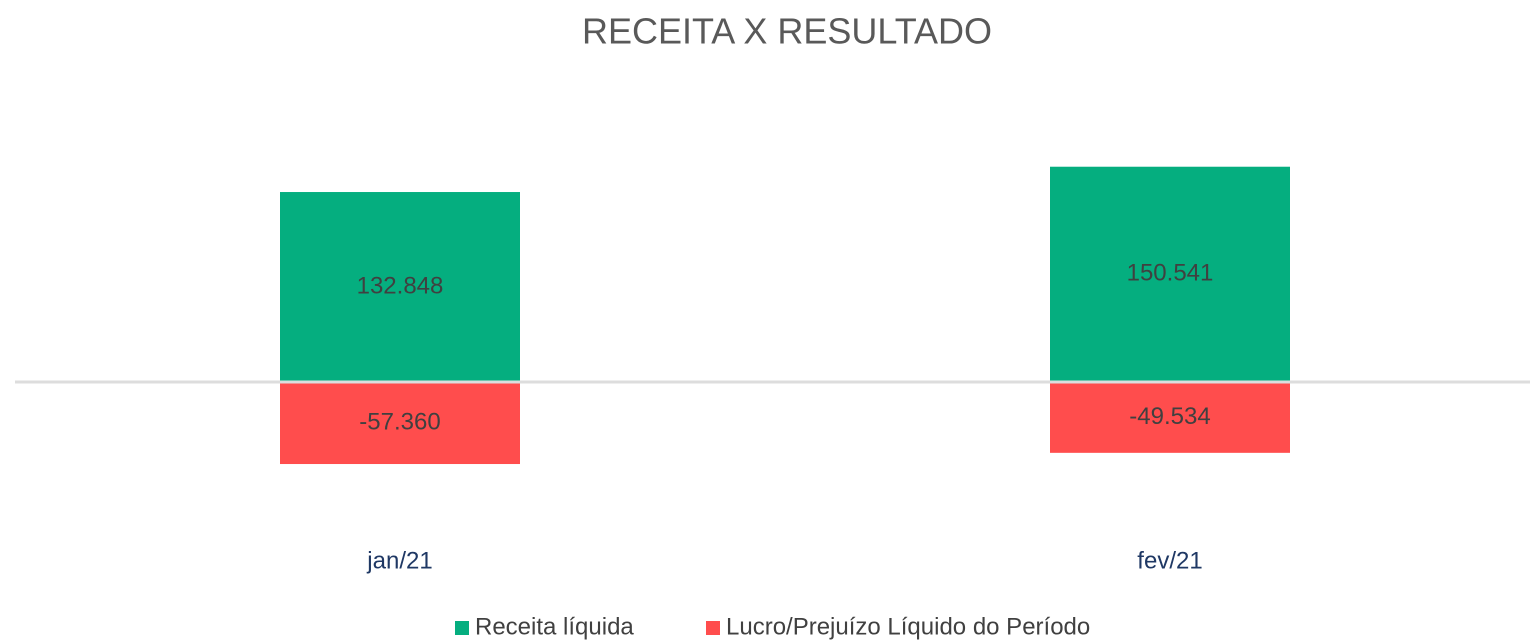 The width and height of the screenshot is (1530, 641). Describe the element at coordinates (908, 626) in the screenshot. I see `legend-label: Lucro/Prejuízo Líquido do Período` at that location.